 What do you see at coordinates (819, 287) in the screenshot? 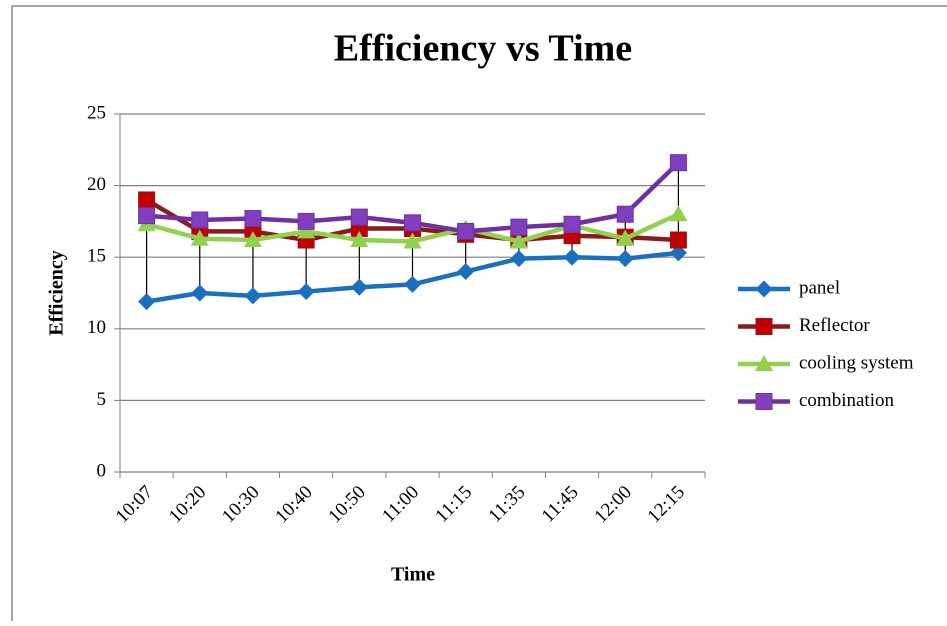
I see `legend-label: panel` at bounding box center [819, 287].